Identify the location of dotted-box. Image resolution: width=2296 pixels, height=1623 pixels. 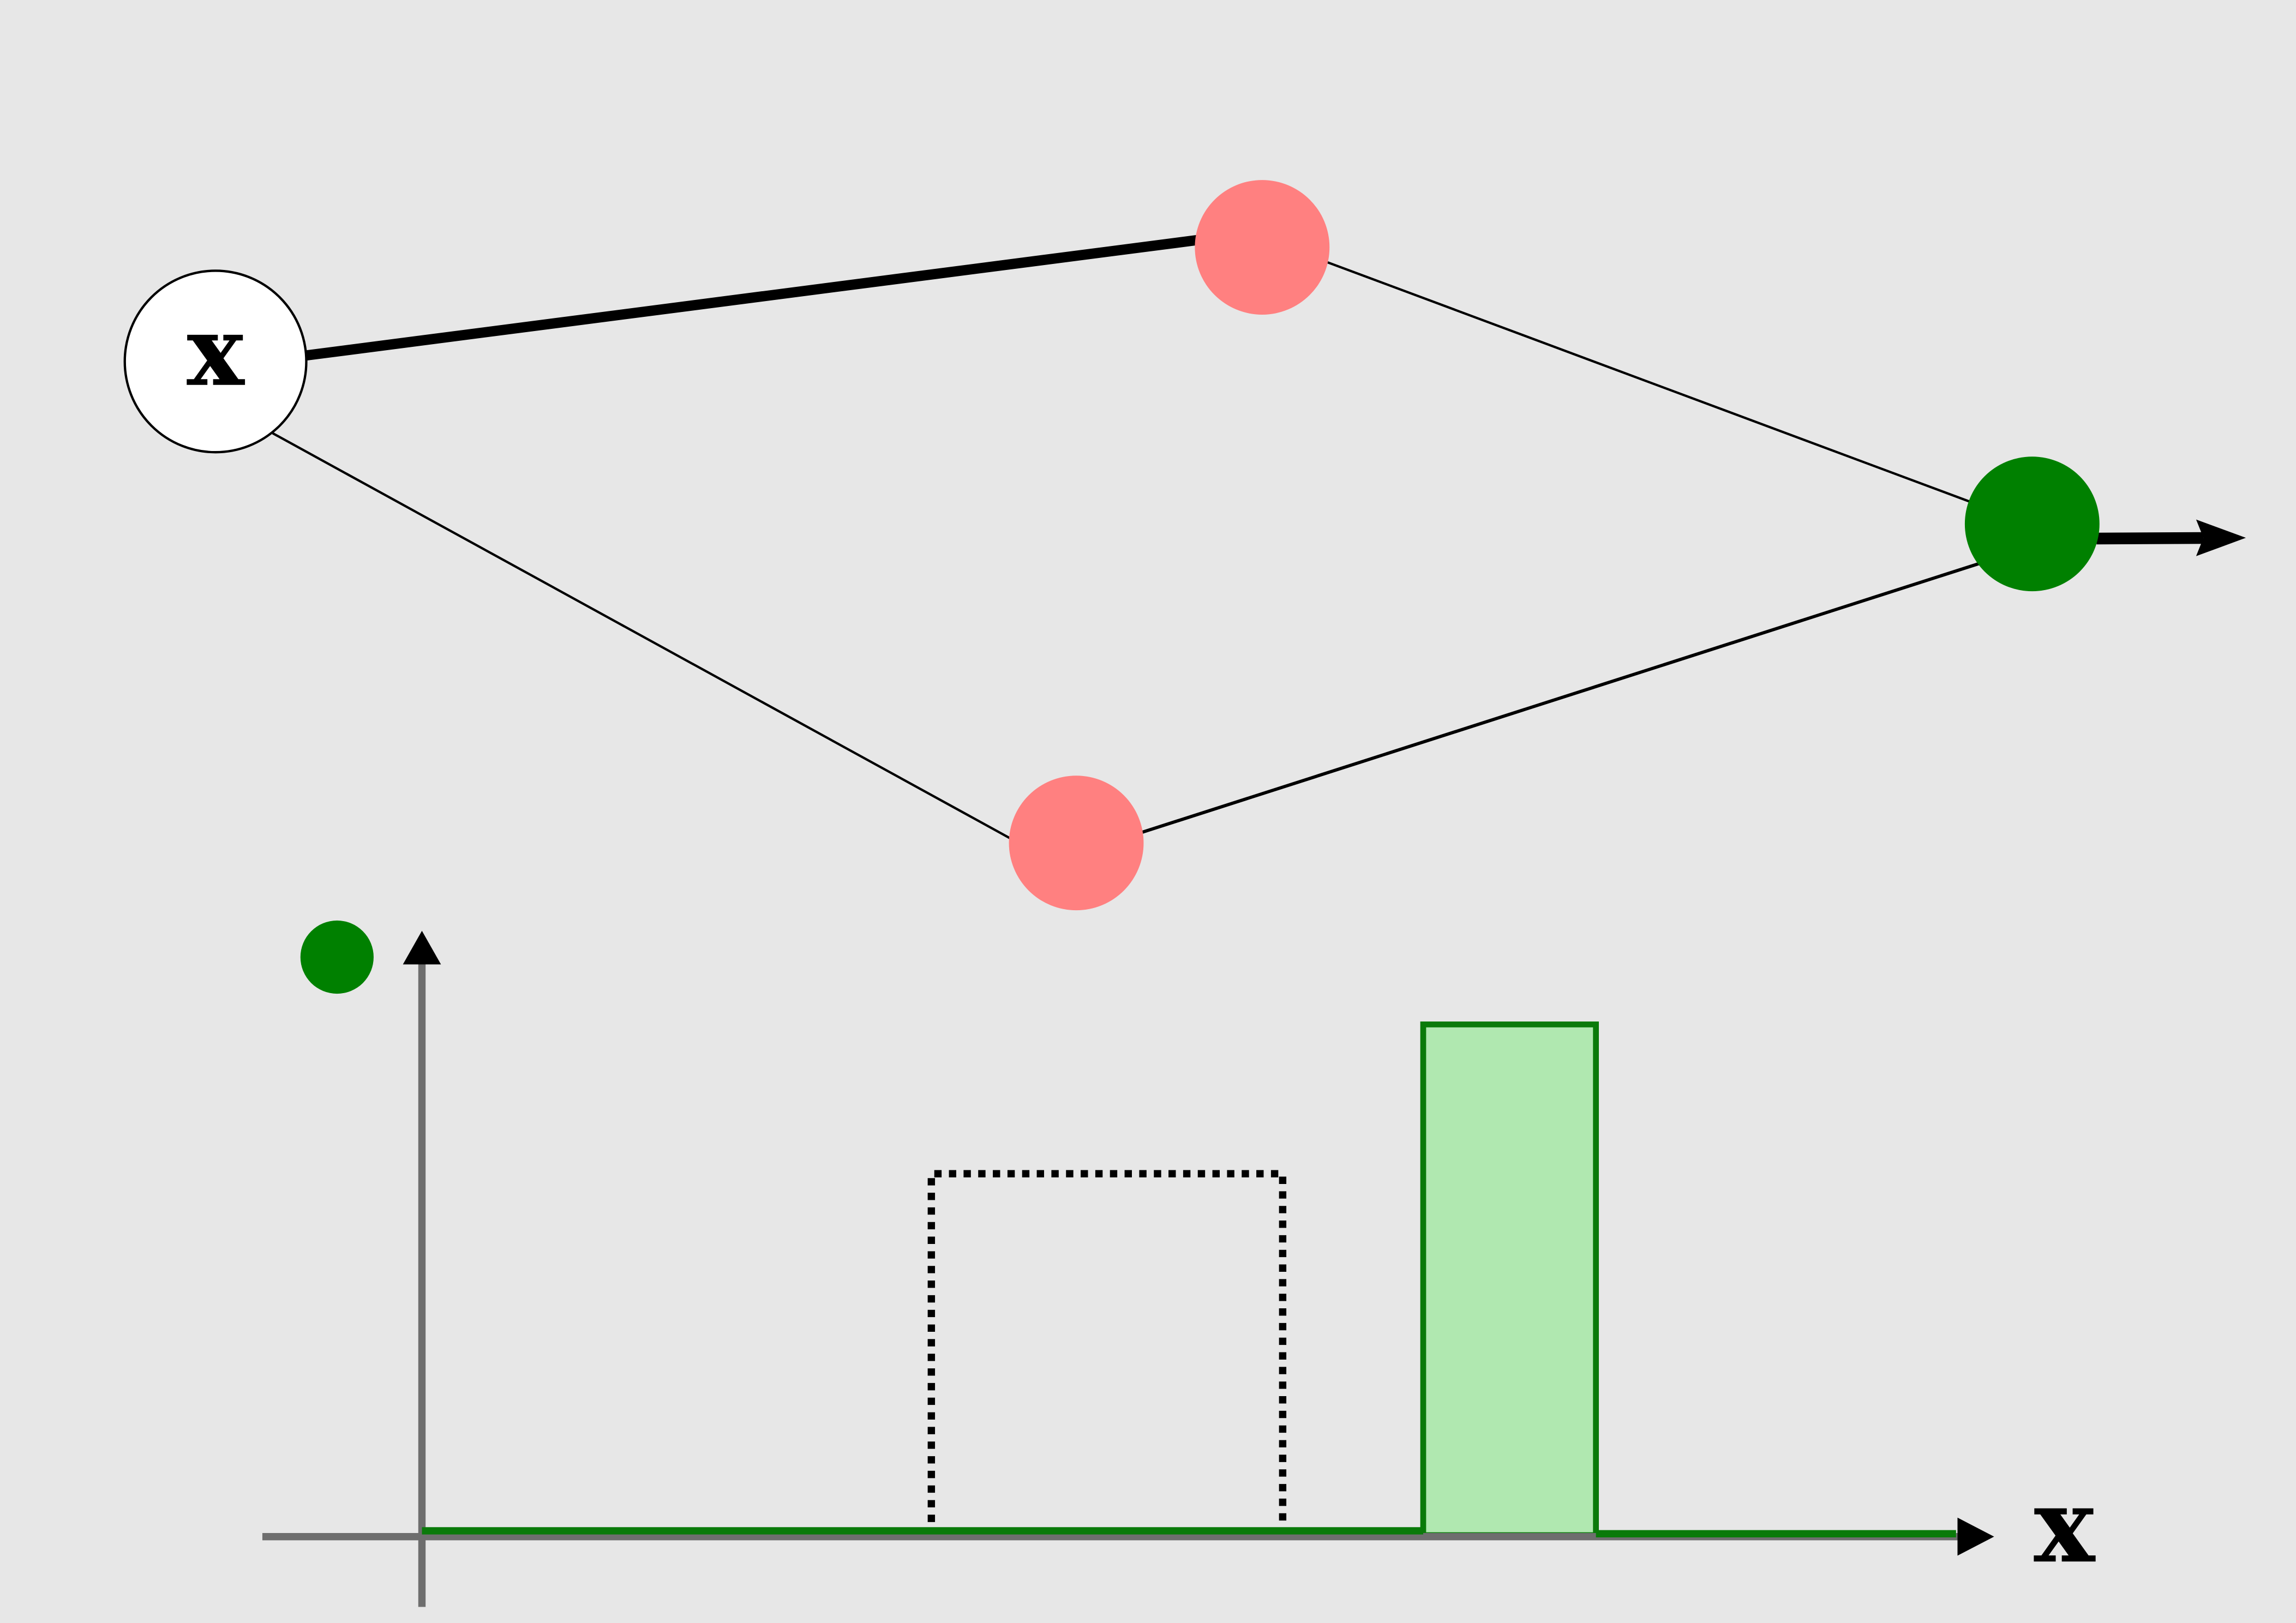
(1107, 1353).